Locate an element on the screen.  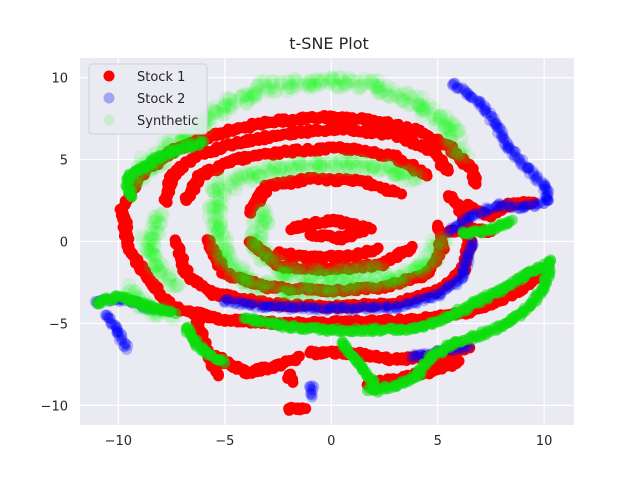
x-tick-label: −10 is located at coordinates (118, 441).